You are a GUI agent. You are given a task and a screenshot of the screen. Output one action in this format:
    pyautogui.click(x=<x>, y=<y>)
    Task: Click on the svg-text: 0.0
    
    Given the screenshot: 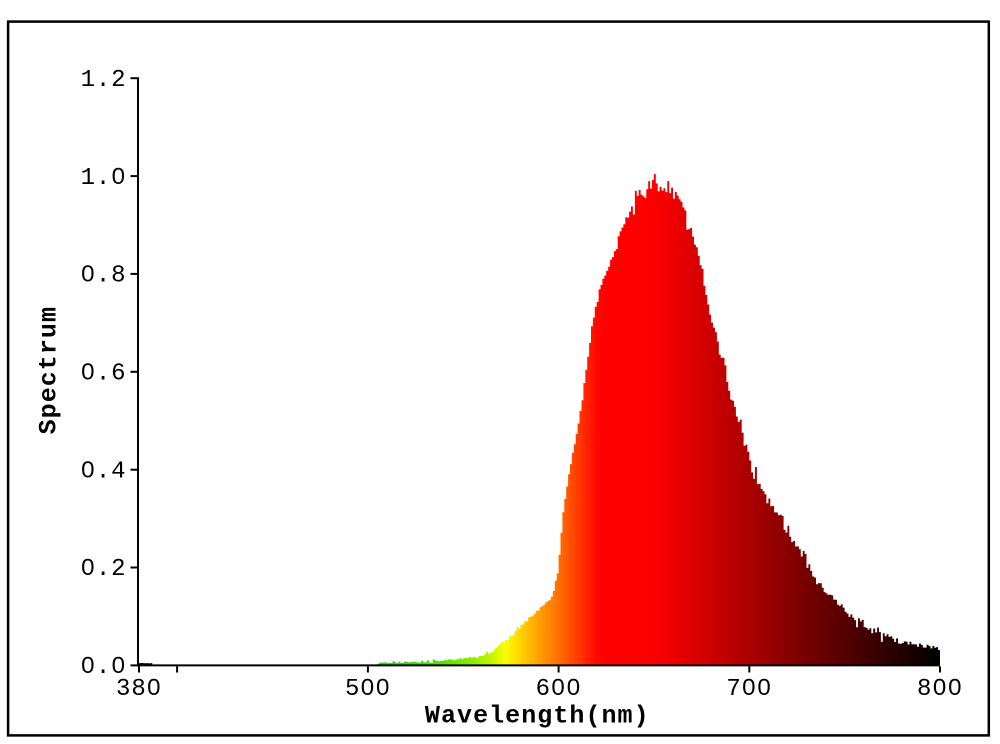 What is the action you would take?
    pyautogui.click(x=104, y=667)
    